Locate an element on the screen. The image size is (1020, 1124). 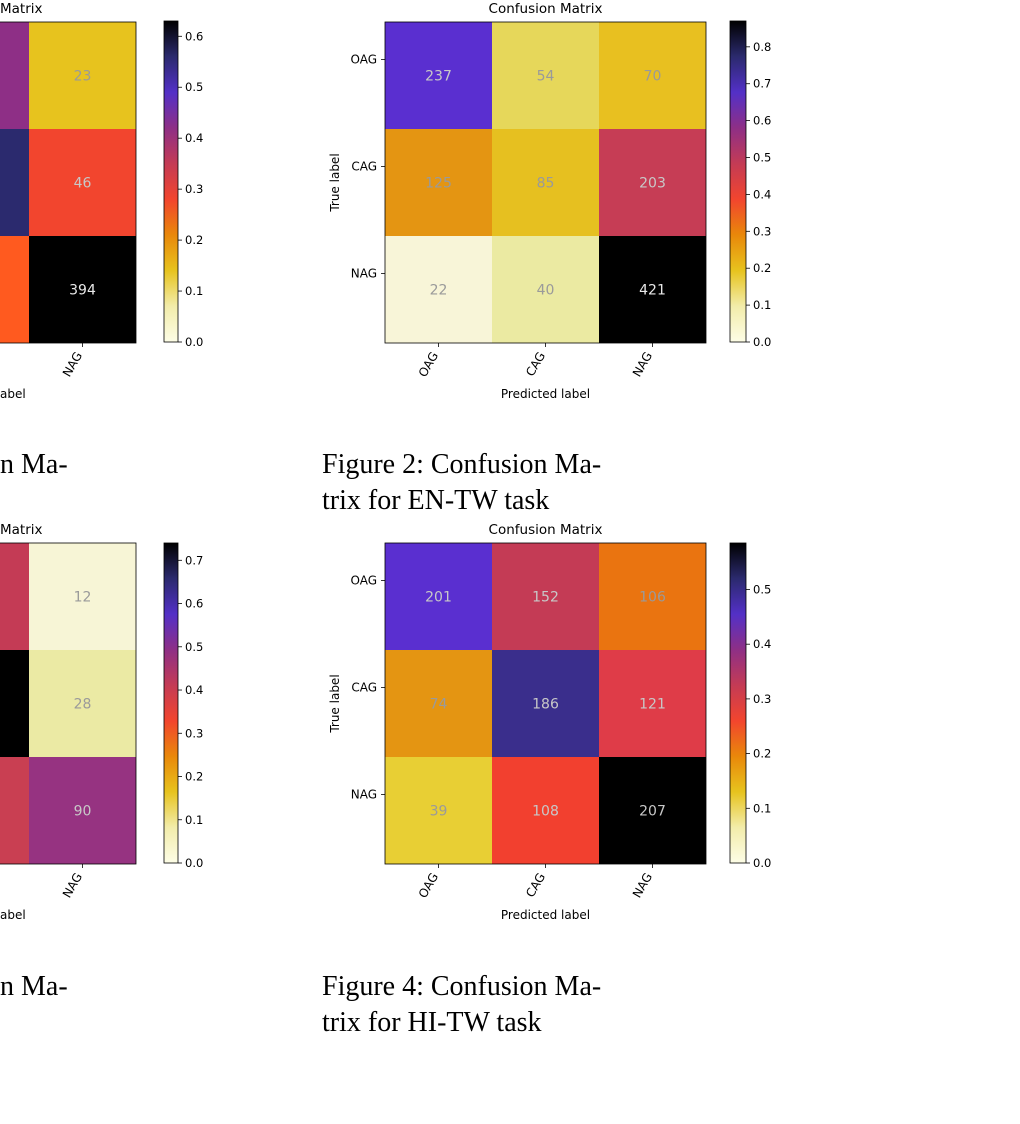
caption-line: Figure 4: Confusion Ma- is located at coordinates (462, 986).